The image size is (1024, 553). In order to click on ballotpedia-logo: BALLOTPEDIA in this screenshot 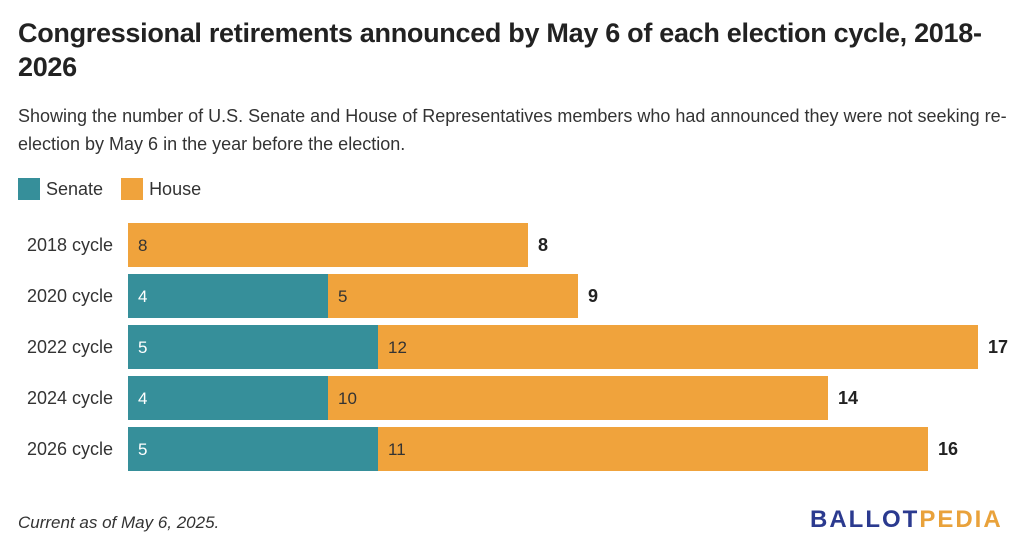, I will do `click(906, 520)`.